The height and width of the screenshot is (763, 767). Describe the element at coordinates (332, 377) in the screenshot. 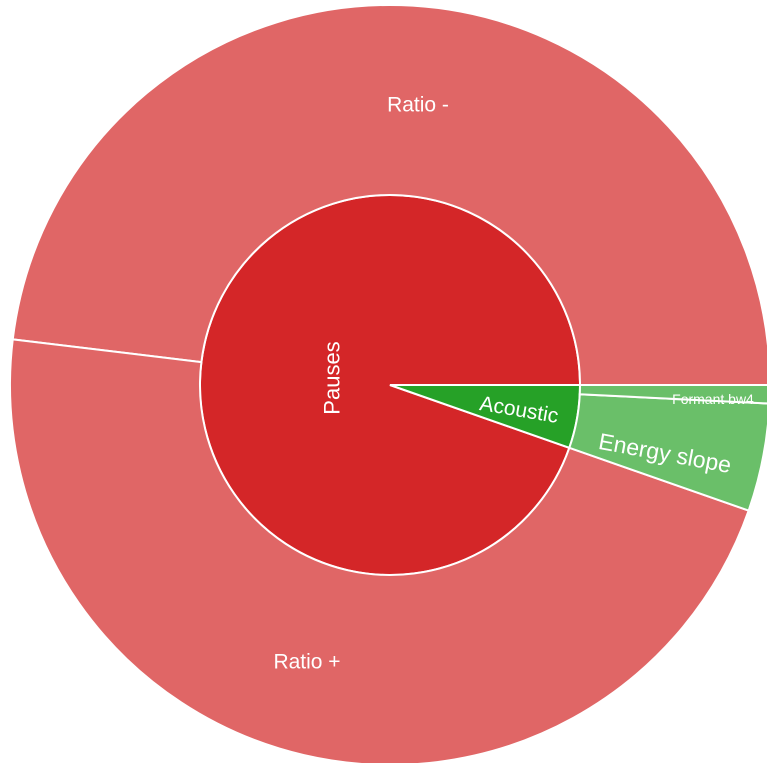

I see `label-pauses: Pauses` at that location.